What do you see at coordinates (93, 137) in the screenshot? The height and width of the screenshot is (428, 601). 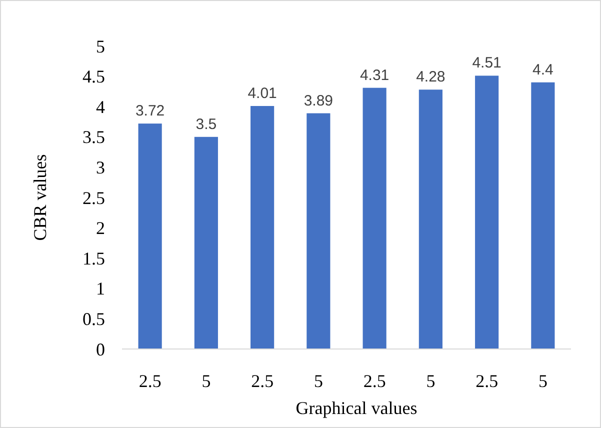 I see `y-tick-label: 3.5` at bounding box center [93, 137].